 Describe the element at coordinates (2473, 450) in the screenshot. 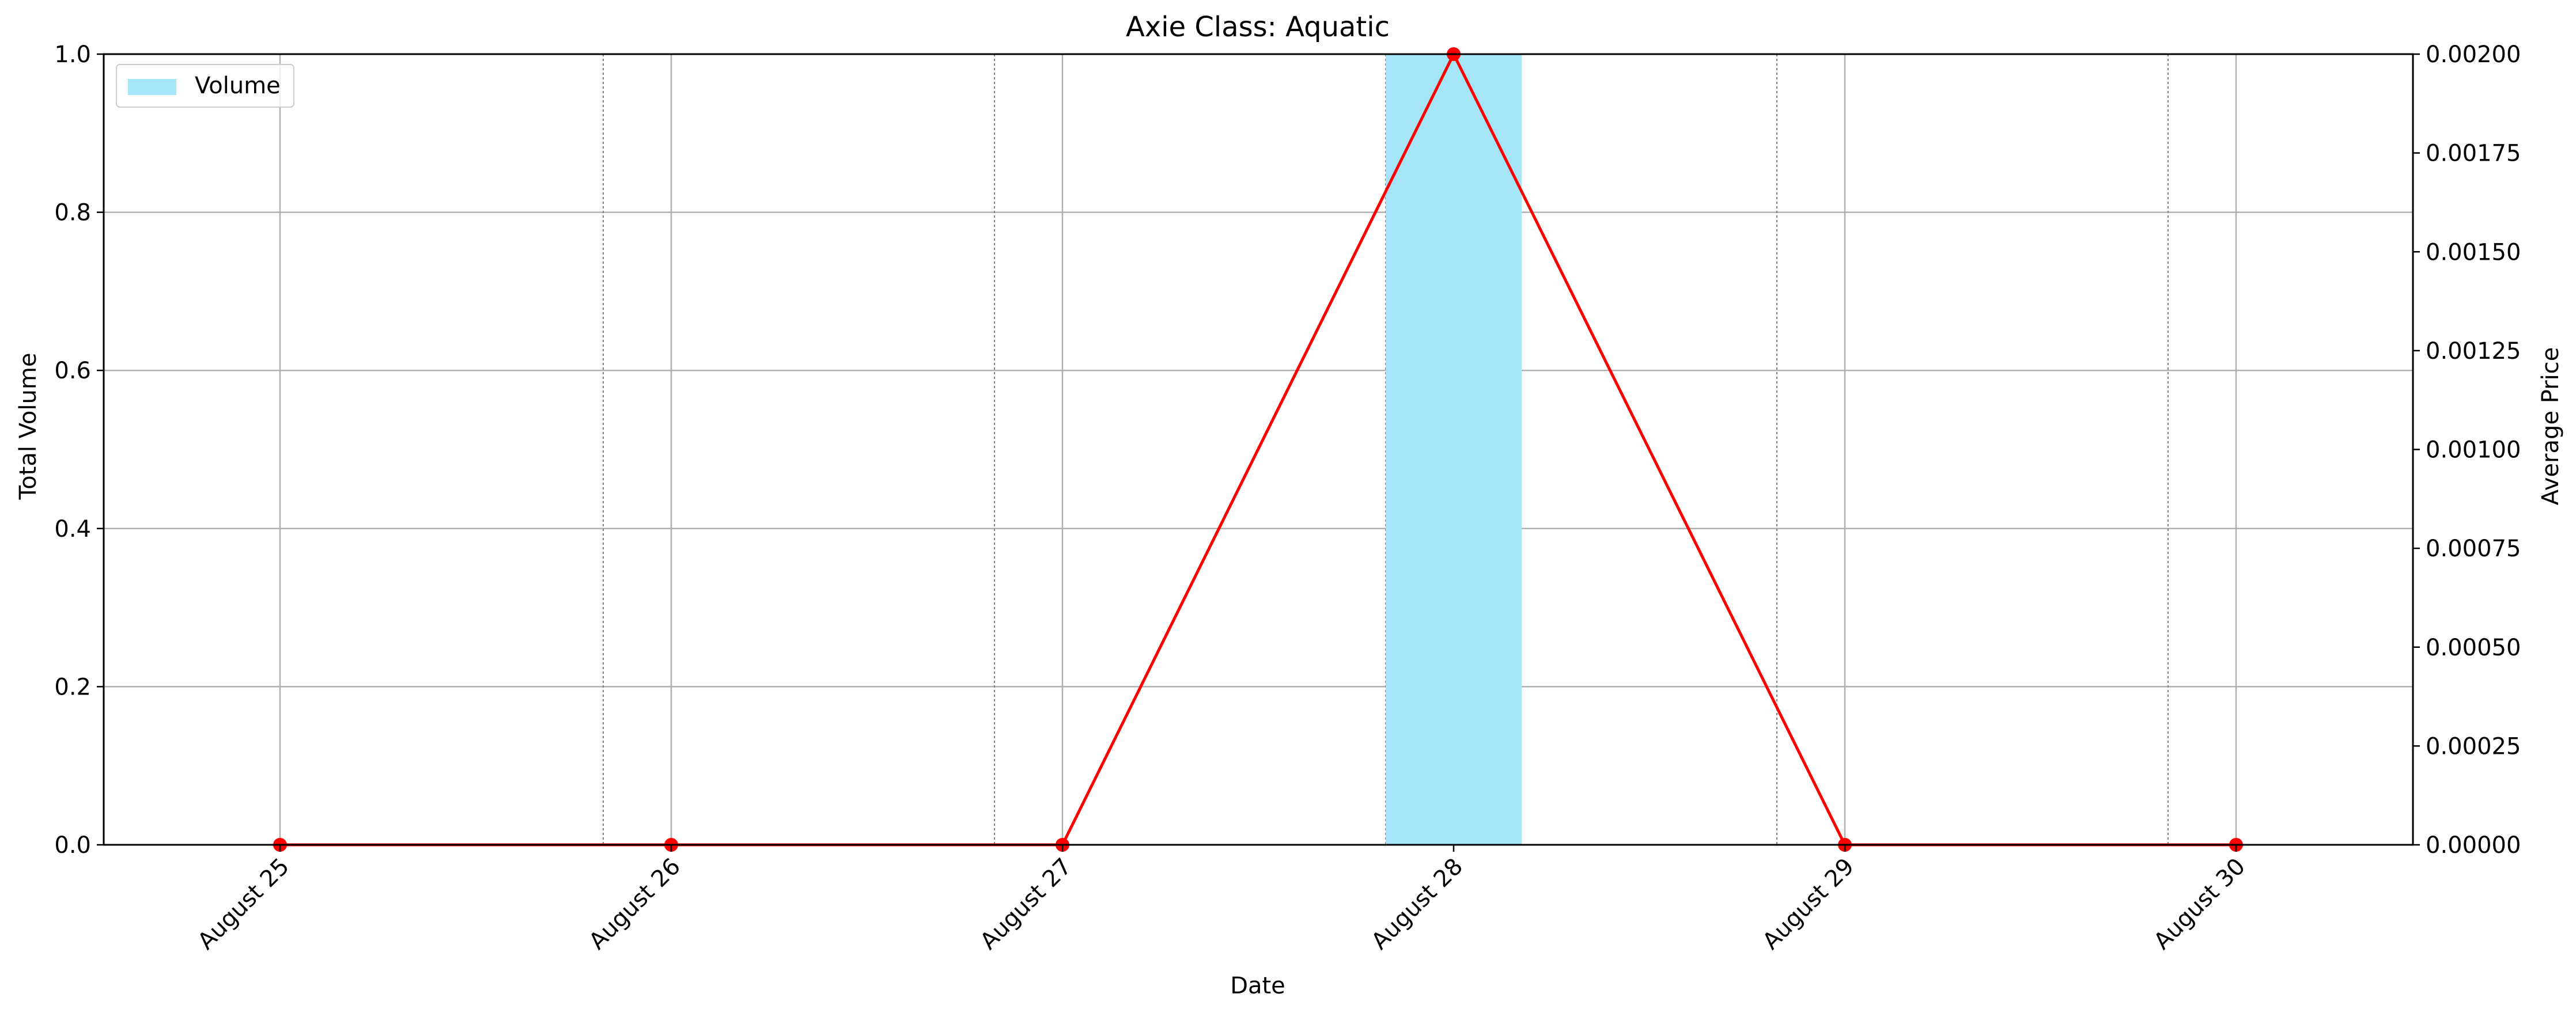

I see `y-tick-label-right: 0.00100` at that location.